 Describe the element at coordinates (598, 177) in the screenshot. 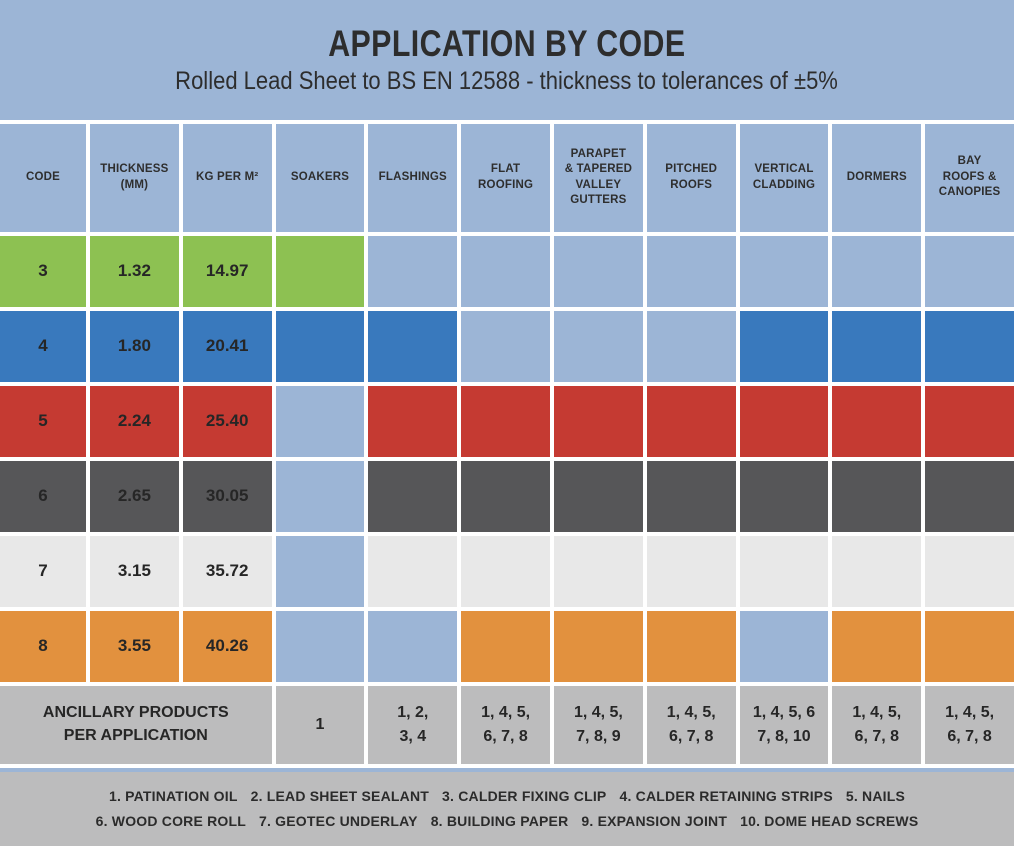

I see `column-header-parapet-tapered-valley-gutters: PARAPET & TAPERED VALLEY GUTTERS` at that location.